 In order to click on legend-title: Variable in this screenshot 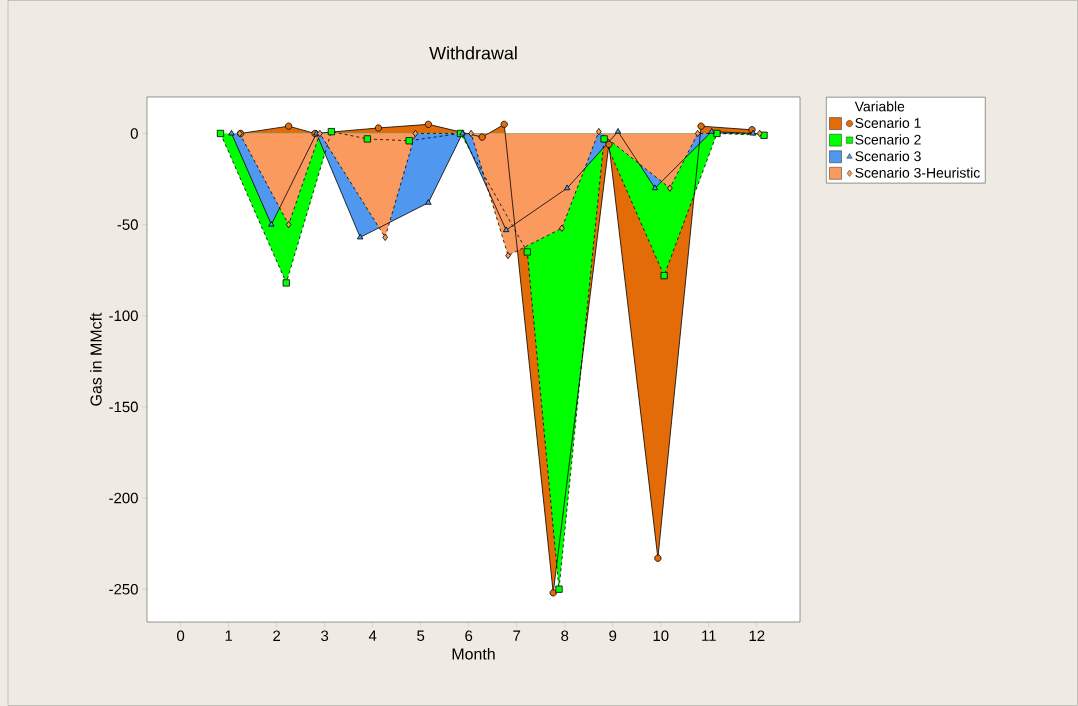, I will do `click(879, 106)`.